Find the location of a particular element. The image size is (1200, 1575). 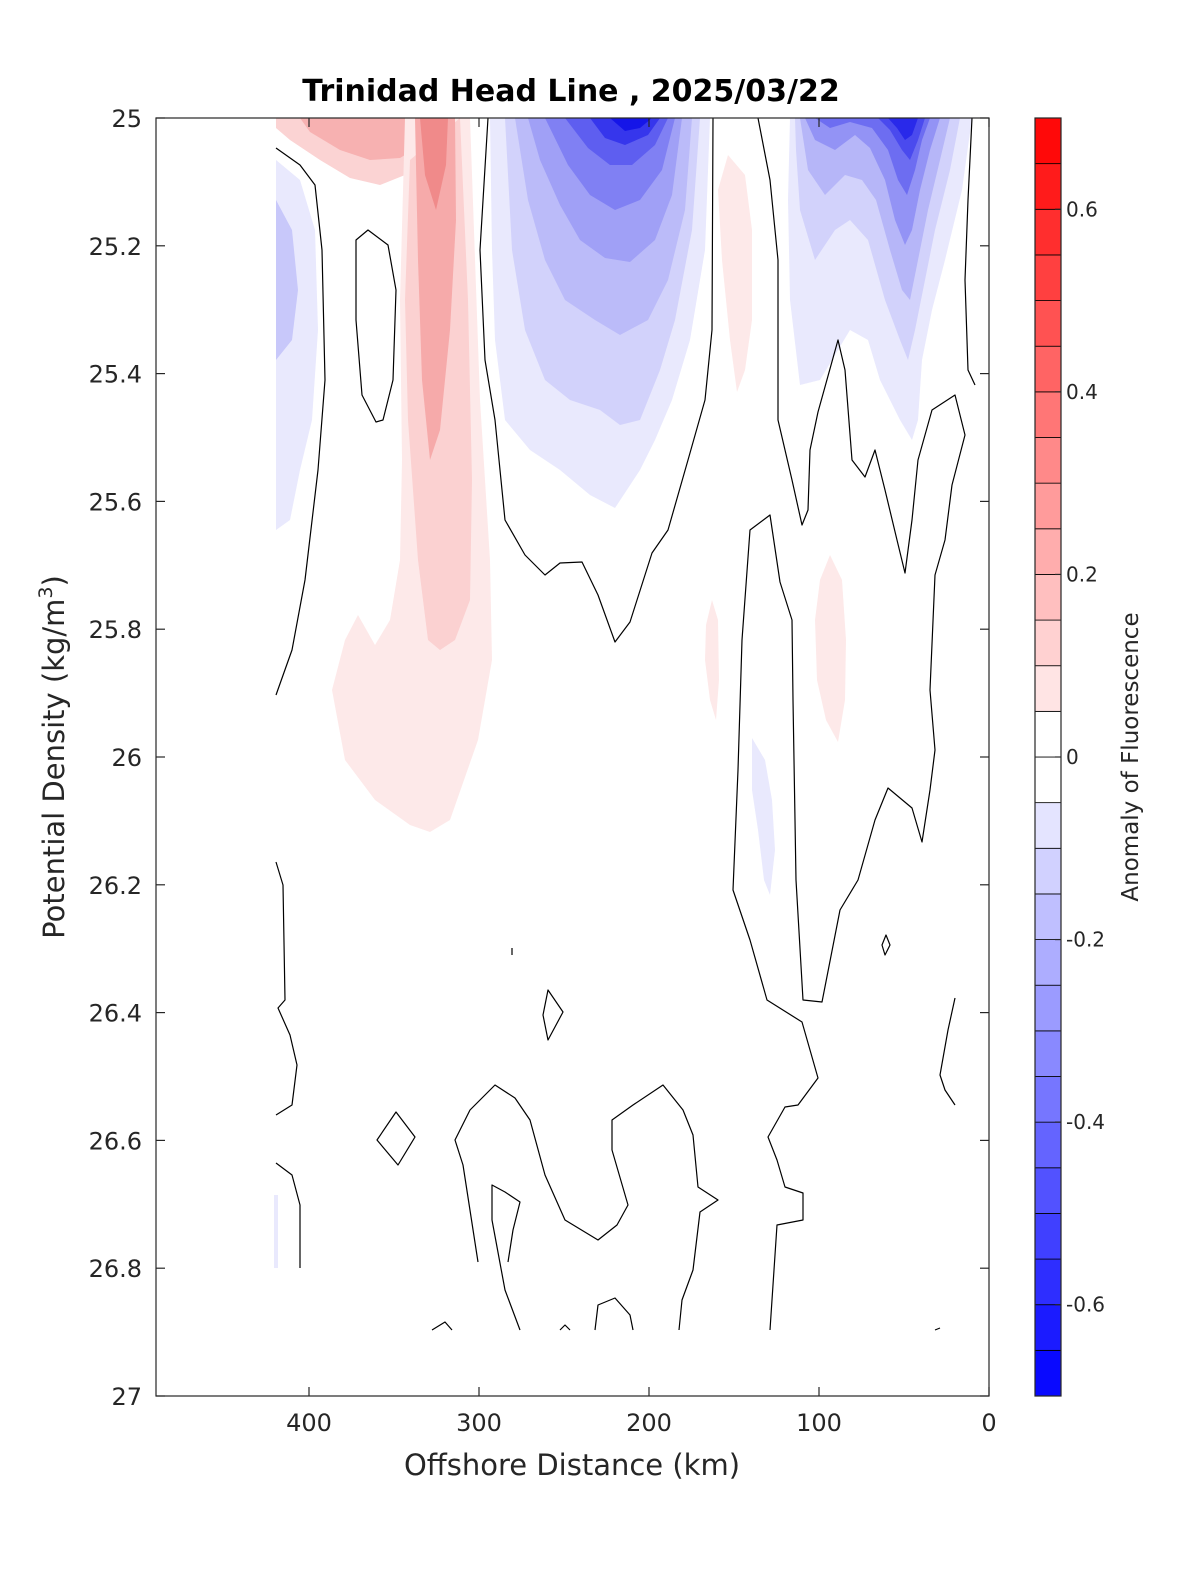

fill-blue-200-l8 is located at coordinates (631, 124).